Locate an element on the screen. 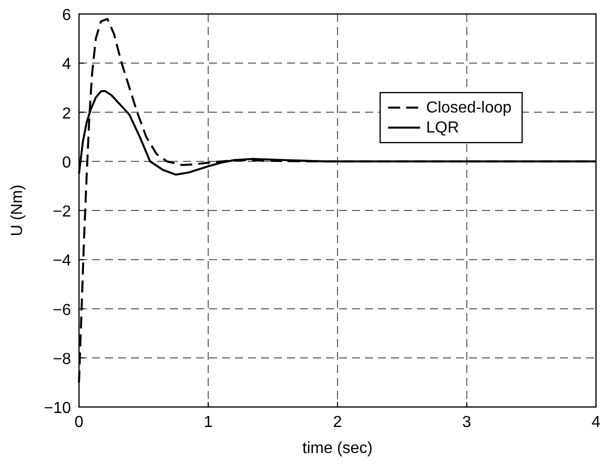 The image size is (608, 465). x-tick-label: 3 is located at coordinates (467, 422).